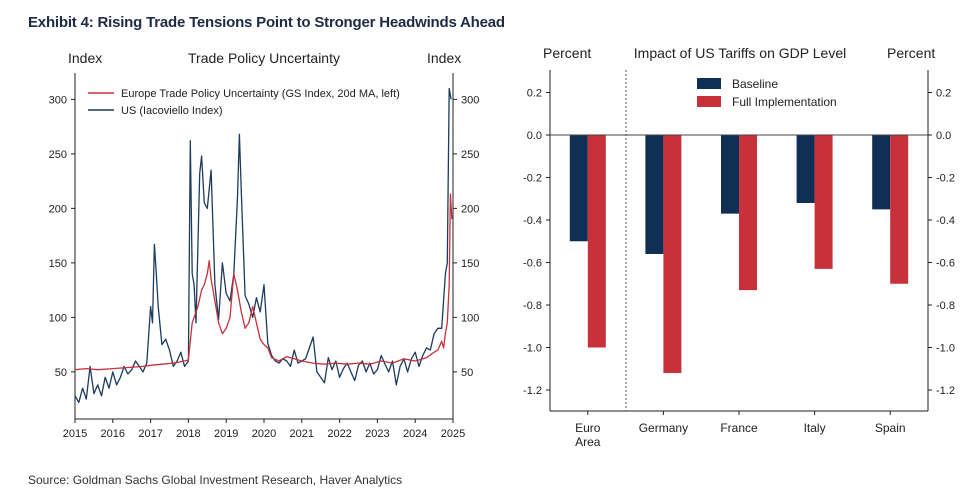 The image size is (977, 504). I want to click on bar-y-tick-label-right: -1.2, so click(945, 391).